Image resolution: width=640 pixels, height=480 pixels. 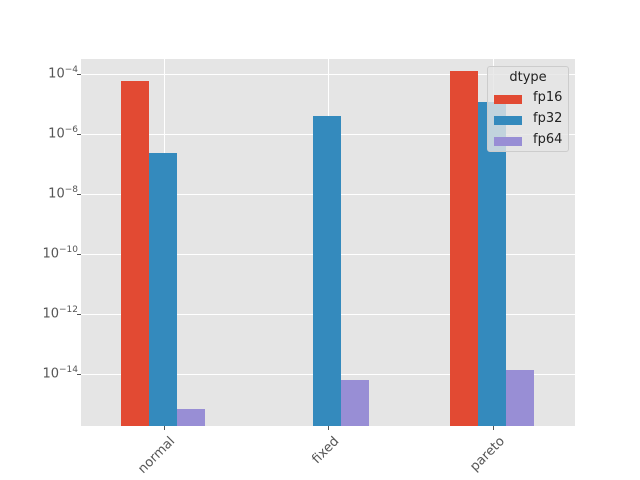 What do you see at coordinates (529, 98) in the screenshot?
I see `legend-entry-fp16: fp16` at bounding box center [529, 98].